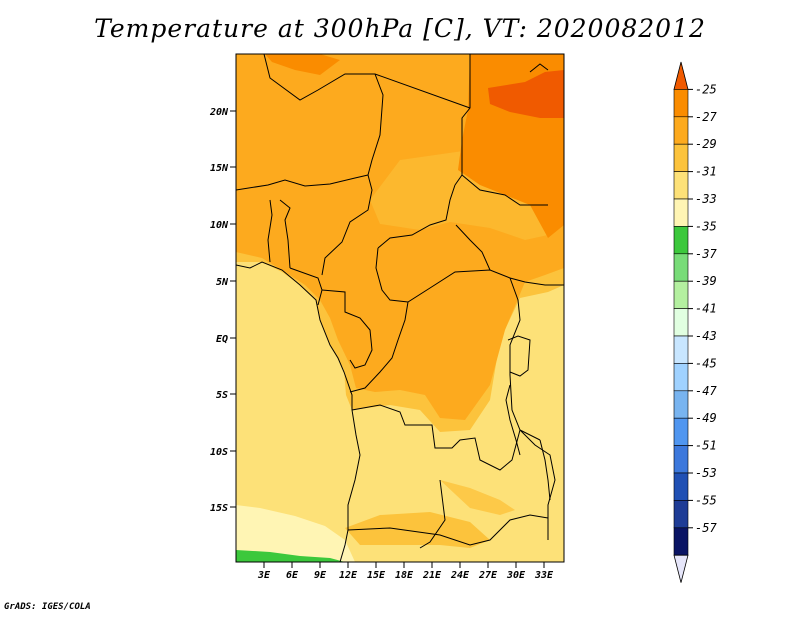 Image resolution: width=800 pixels, height=618 pixels. What do you see at coordinates (706, 446) in the screenshot?
I see `colorbar-label: -51` at bounding box center [706, 446].